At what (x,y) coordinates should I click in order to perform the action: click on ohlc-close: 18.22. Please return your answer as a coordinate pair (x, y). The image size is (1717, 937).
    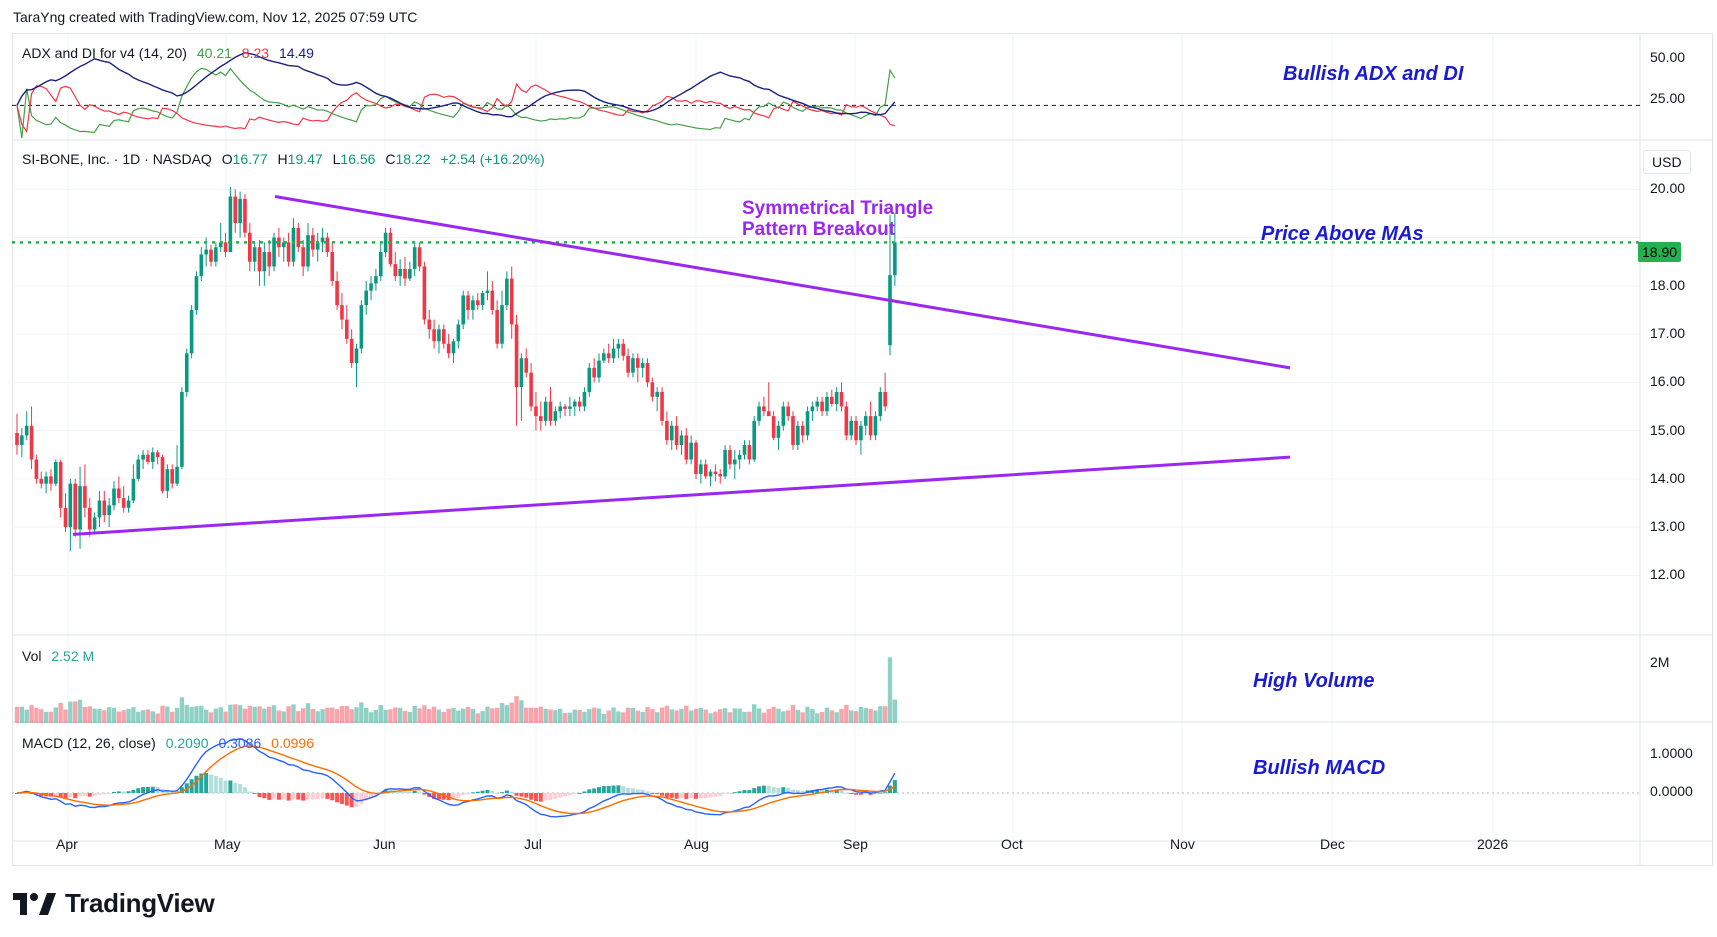
    Looking at the image, I should click on (413, 159).